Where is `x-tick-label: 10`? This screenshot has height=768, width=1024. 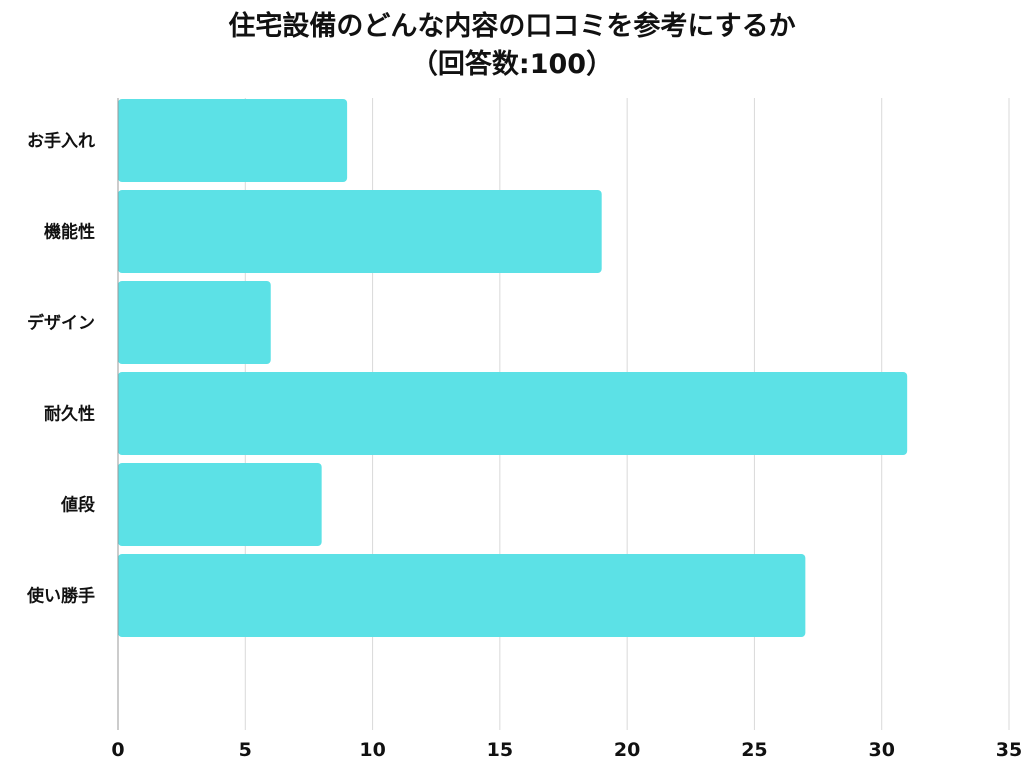 x-tick-label: 10 is located at coordinates (372, 750).